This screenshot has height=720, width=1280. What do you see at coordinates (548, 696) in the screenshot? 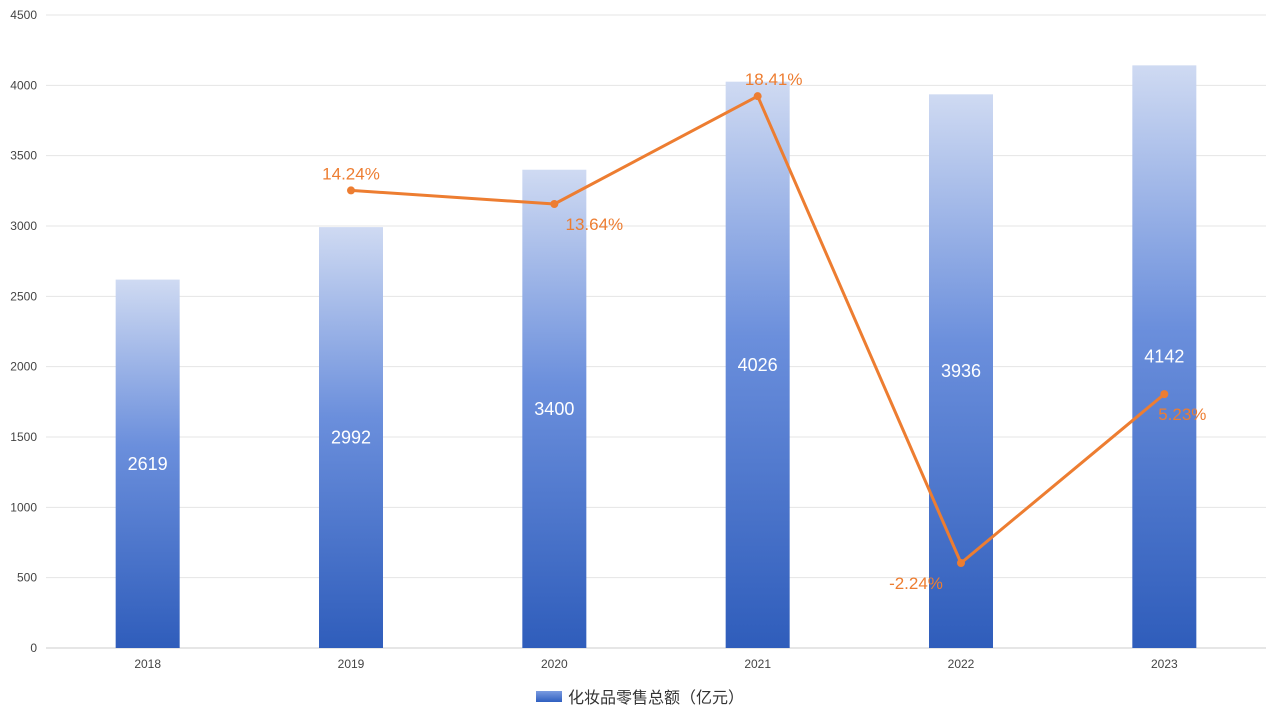
I see `legend-swatch` at bounding box center [548, 696].